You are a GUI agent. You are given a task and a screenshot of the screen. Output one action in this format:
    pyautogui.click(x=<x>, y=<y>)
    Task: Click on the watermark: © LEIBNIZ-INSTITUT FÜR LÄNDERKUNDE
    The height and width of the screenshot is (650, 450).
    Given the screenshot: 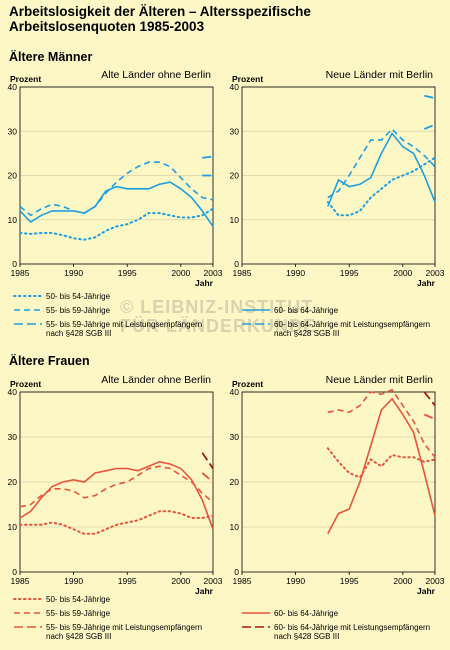 What is the action you would take?
    pyautogui.click(x=245, y=317)
    